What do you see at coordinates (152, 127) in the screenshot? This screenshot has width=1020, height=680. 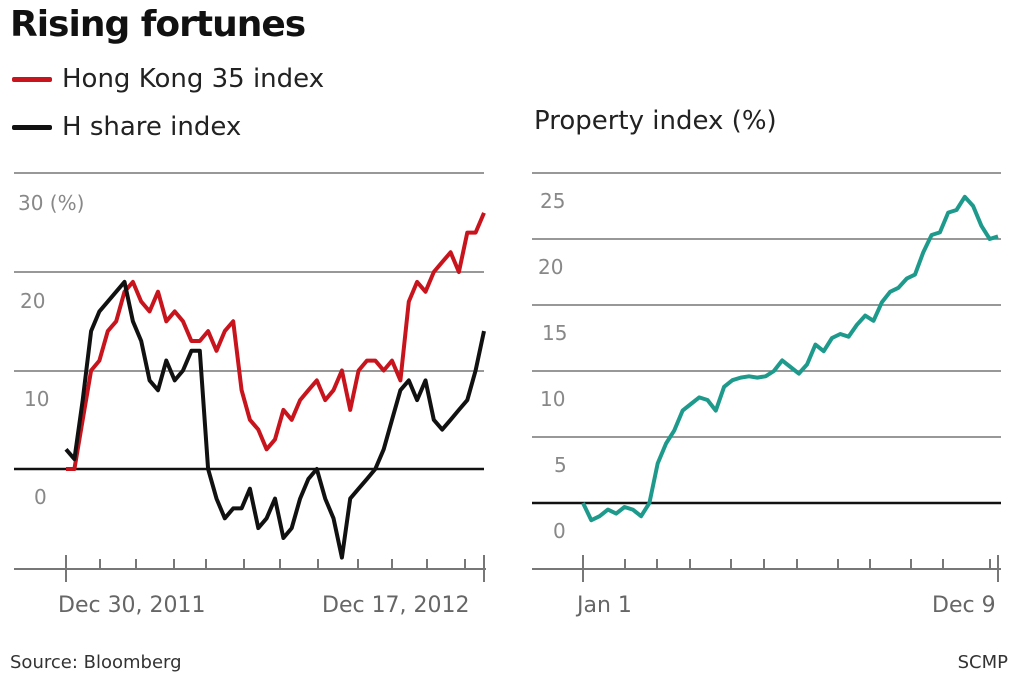 I see `legend-label-hshare: H share index` at bounding box center [152, 127].